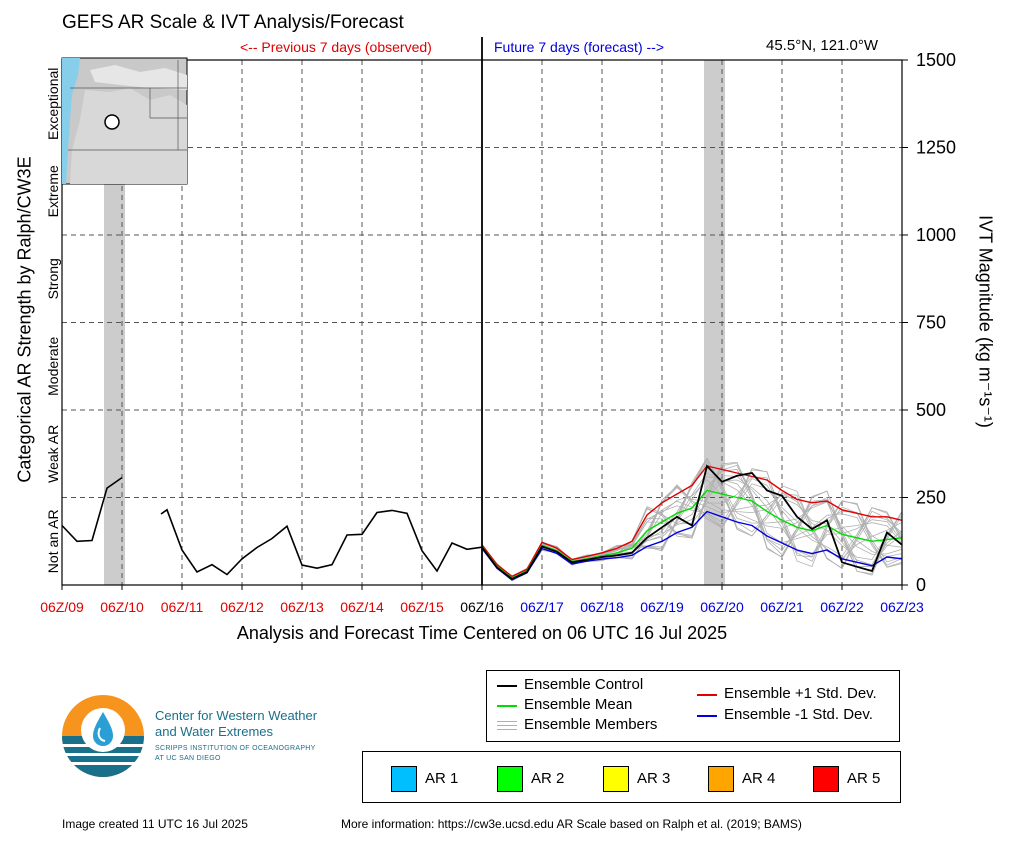  Describe the element at coordinates (24, 319) in the screenshot. I see `left-y-axis-title: Categorical AR Strength by Ralph/CW3E` at that location.